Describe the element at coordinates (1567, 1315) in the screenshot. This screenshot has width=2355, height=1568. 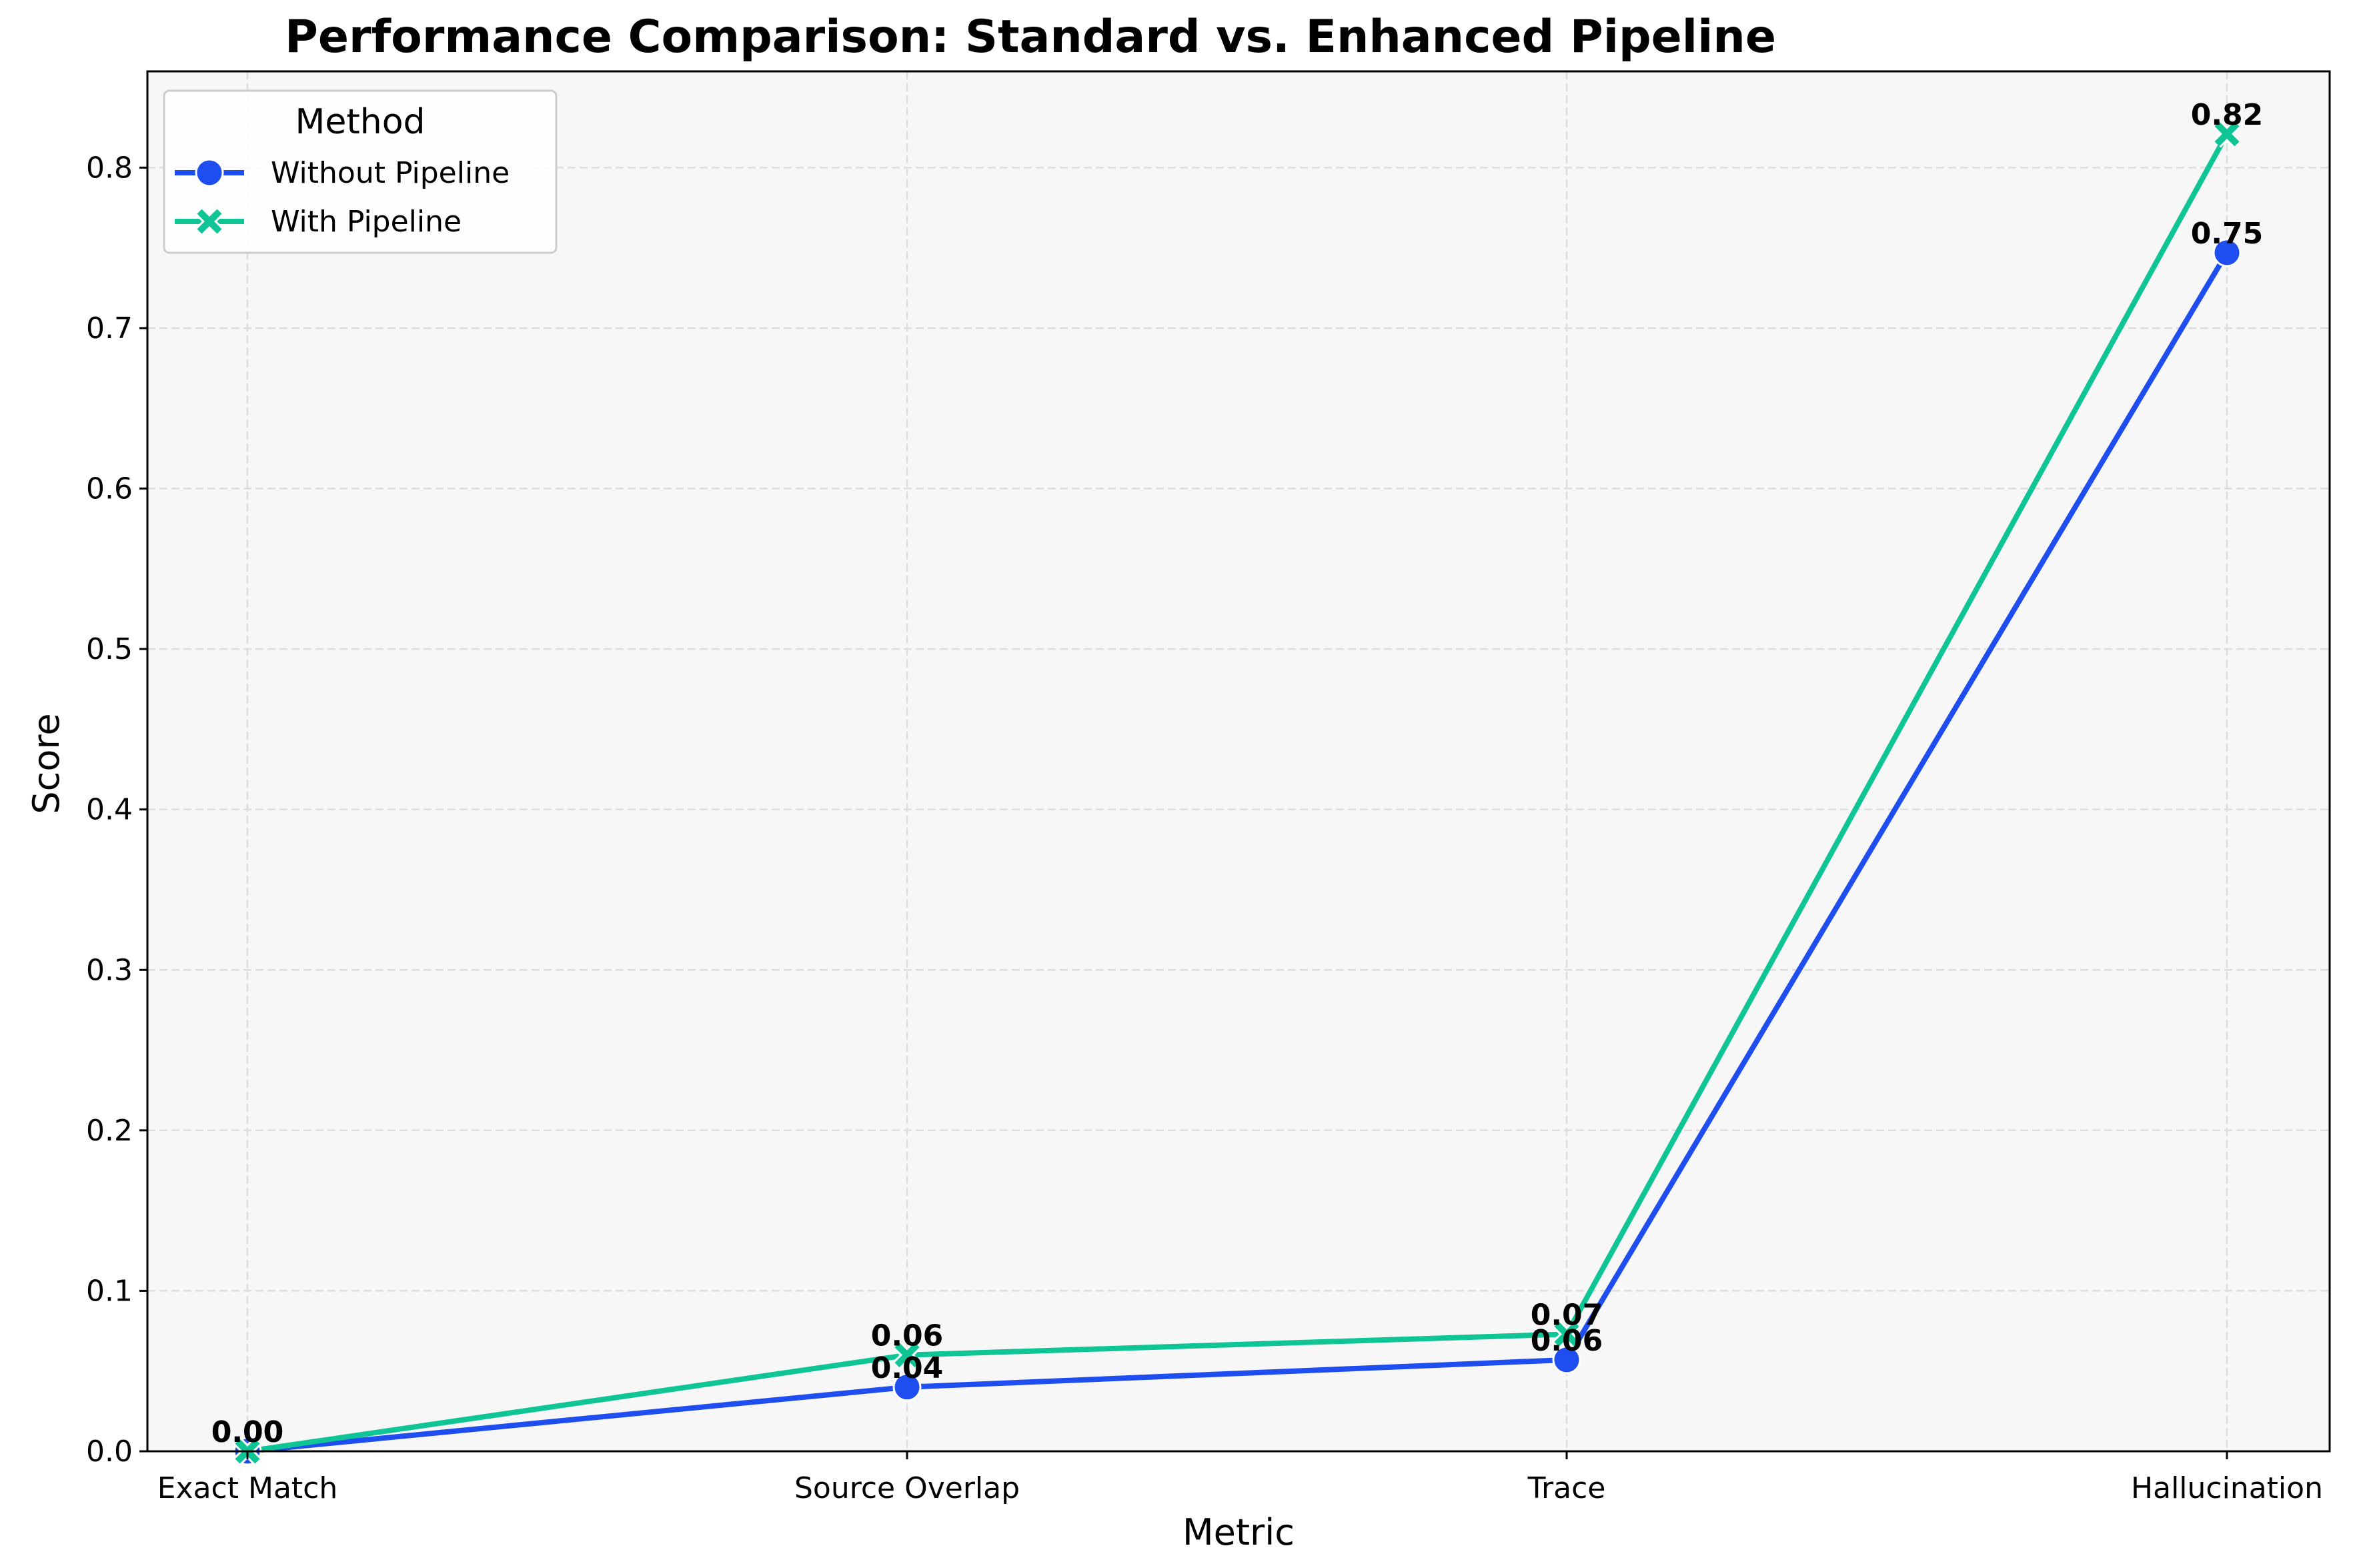
I see `data-label: 0.07` at that location.